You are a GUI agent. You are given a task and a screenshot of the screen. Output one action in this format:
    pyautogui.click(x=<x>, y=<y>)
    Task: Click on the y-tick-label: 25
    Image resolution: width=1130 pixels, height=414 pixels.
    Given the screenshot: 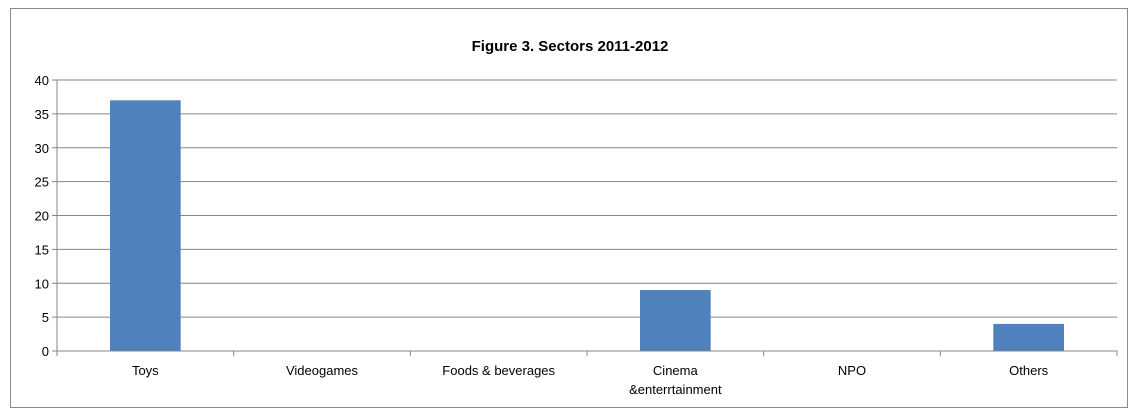 What is the action you would take?
    pyautogui.click(x=42, y=182)
    